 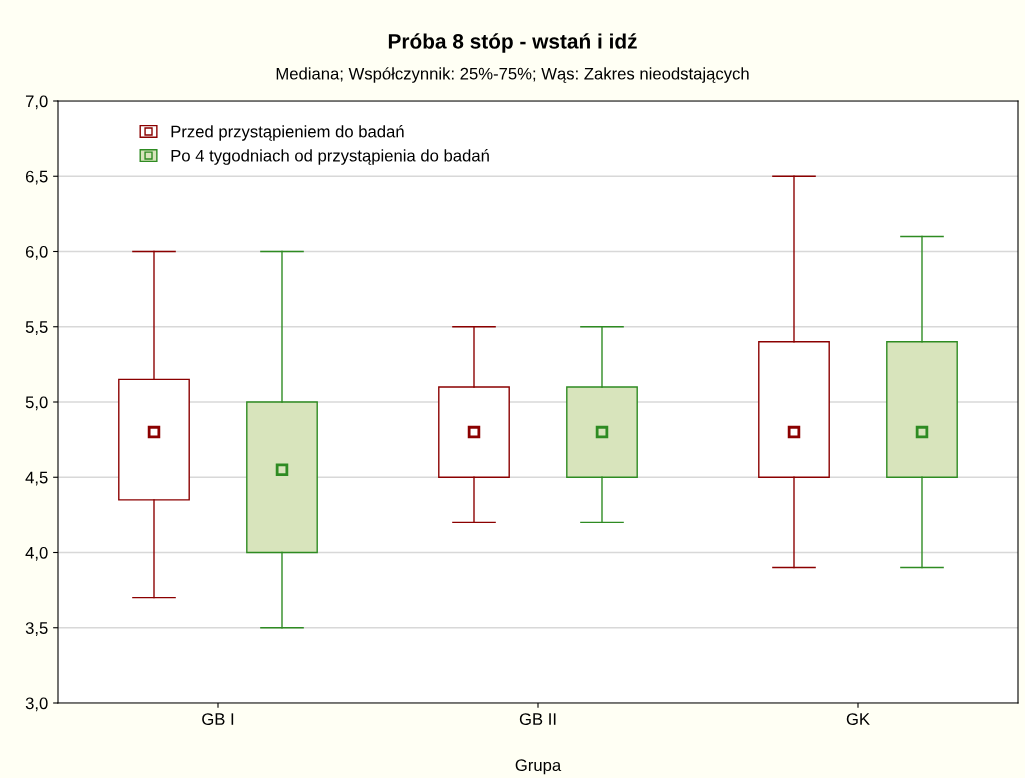 What do you see at coordinates (36, 704) in the screenshot?
I see `y-tick-label: 3,0` at bounding box center [36, 704].